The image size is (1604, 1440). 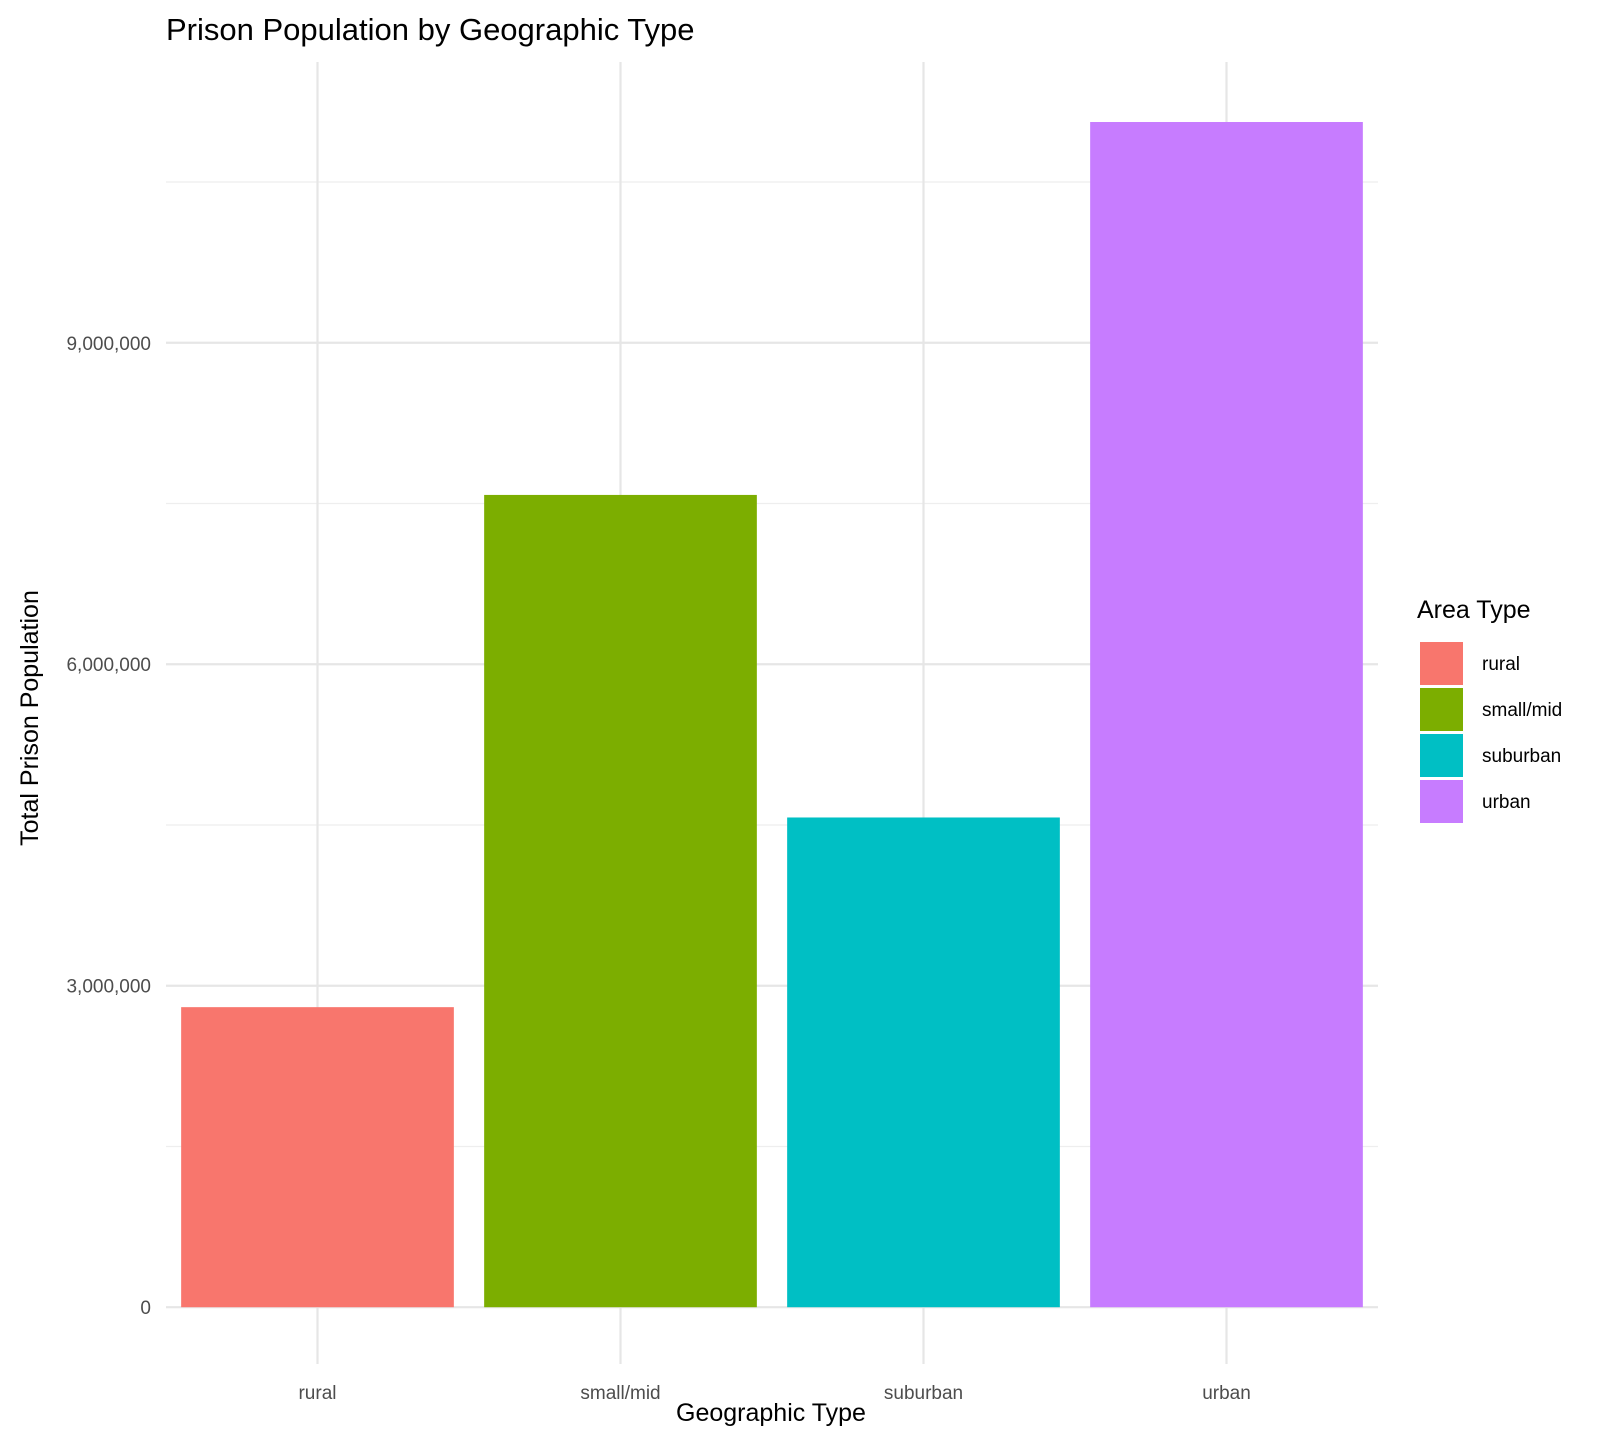 I want to click on bar-urban, so click(x=1226, y=715).